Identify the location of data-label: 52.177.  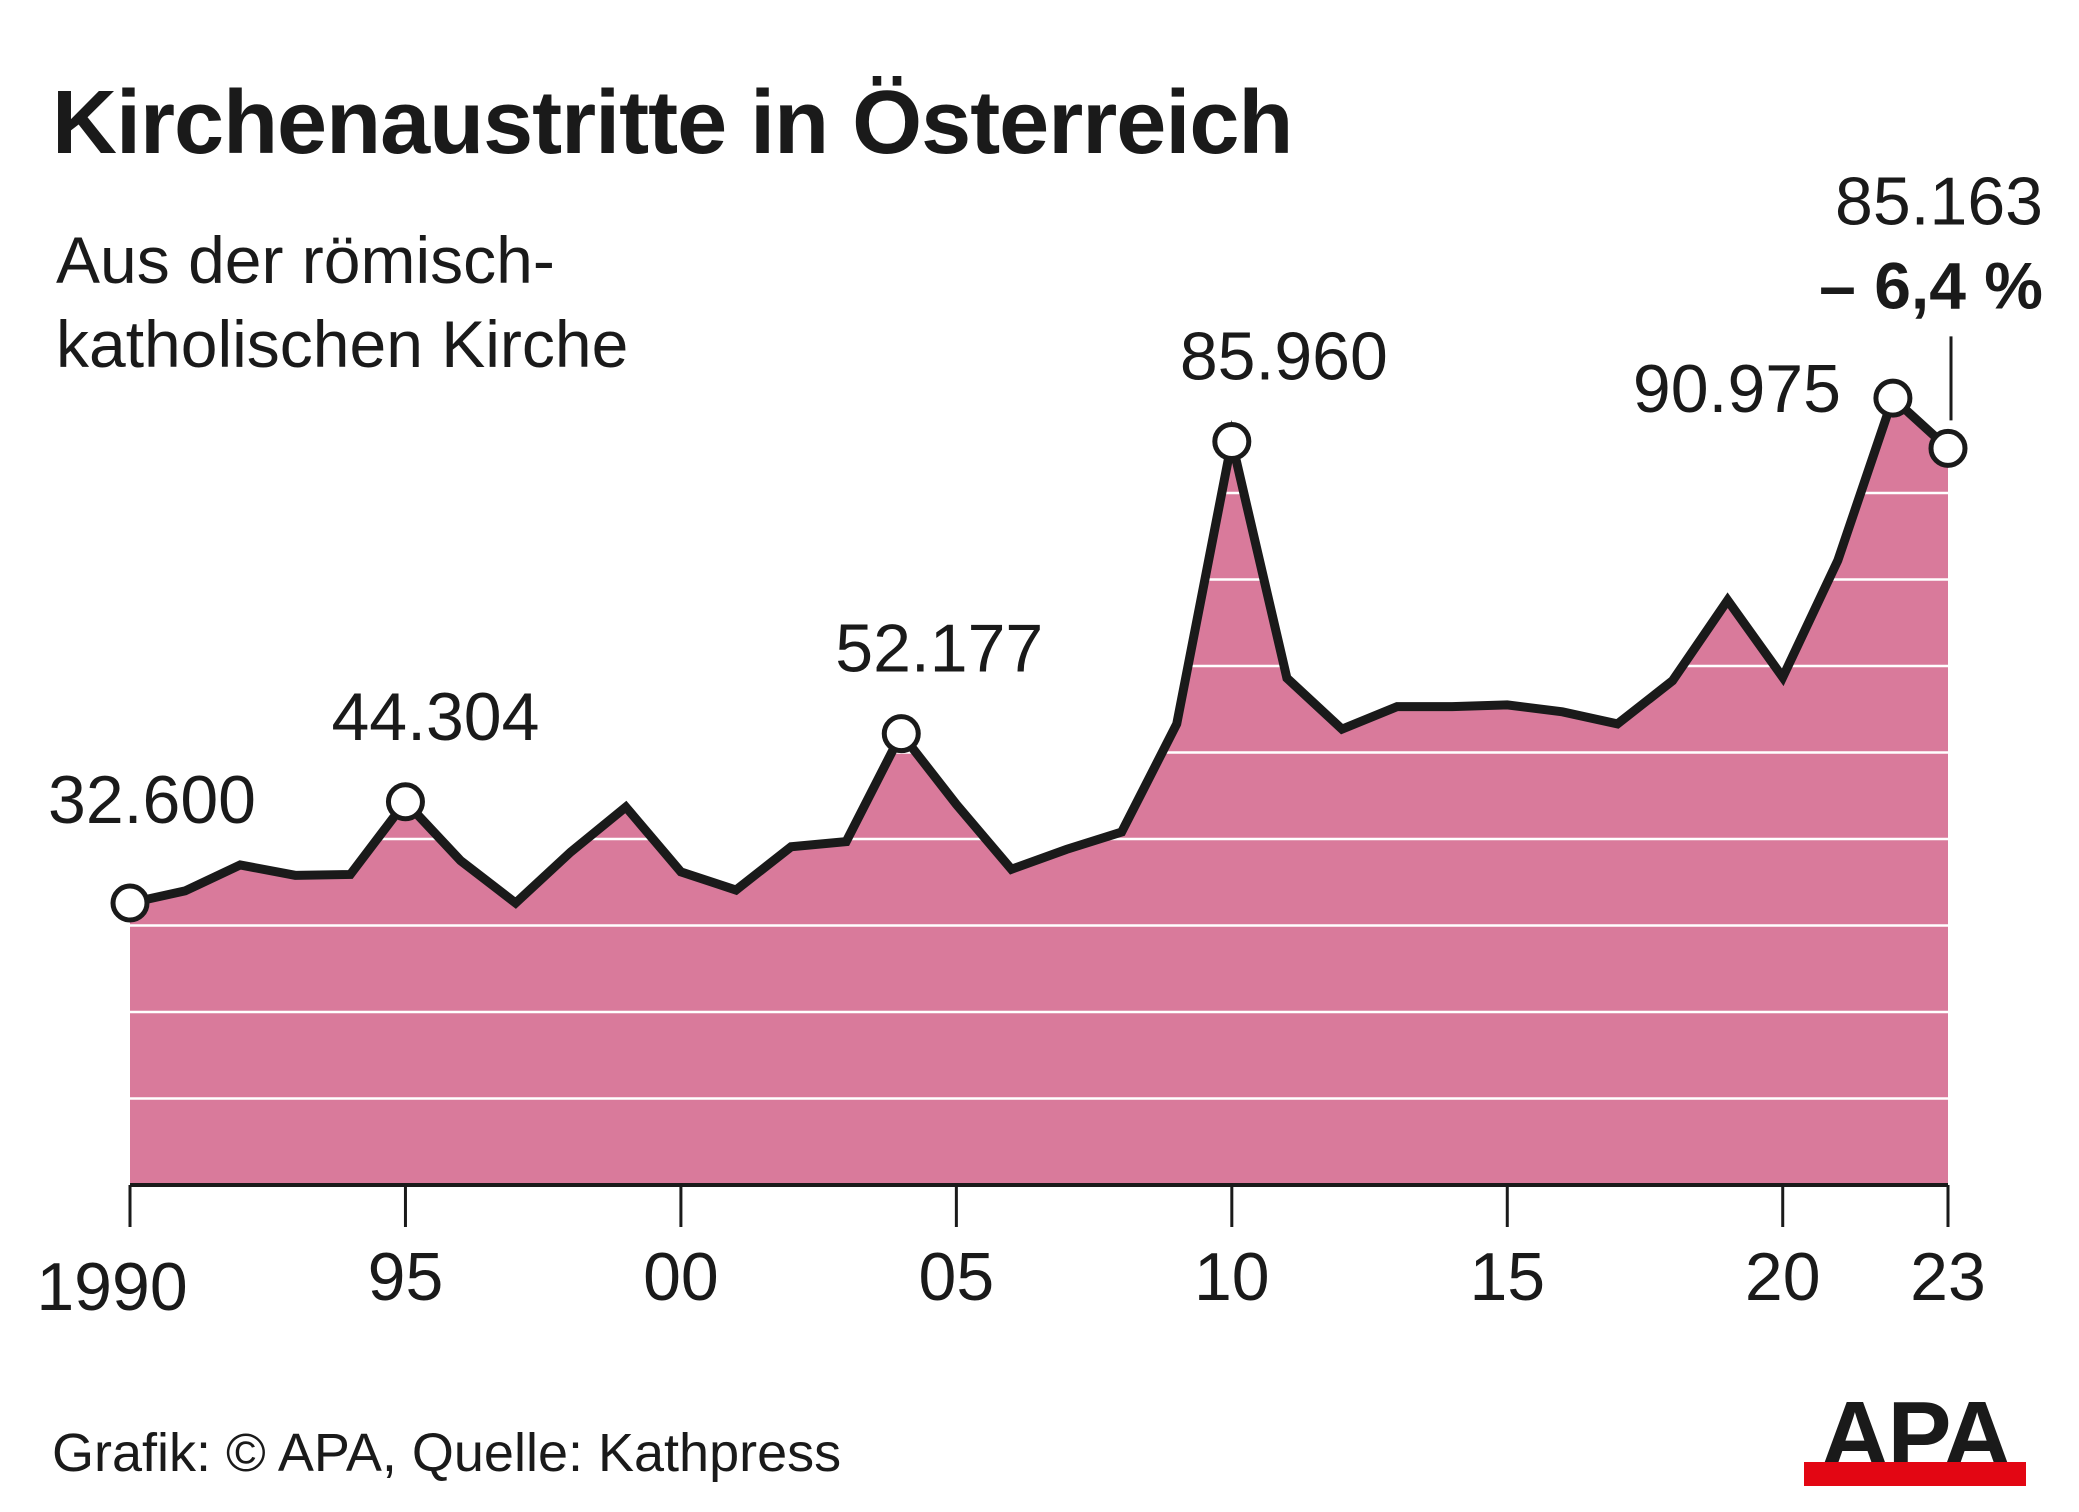
(939, 649).